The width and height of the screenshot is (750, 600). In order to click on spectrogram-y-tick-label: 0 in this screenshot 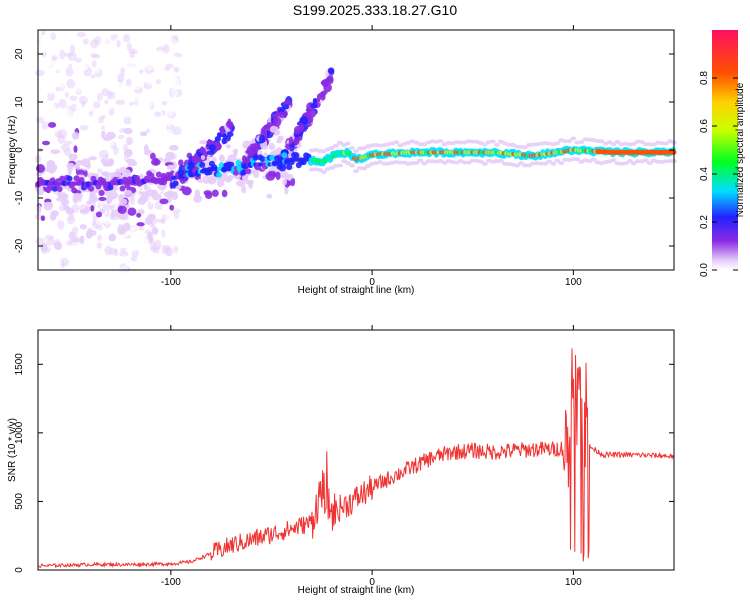, I will do `click(19, 150)`.